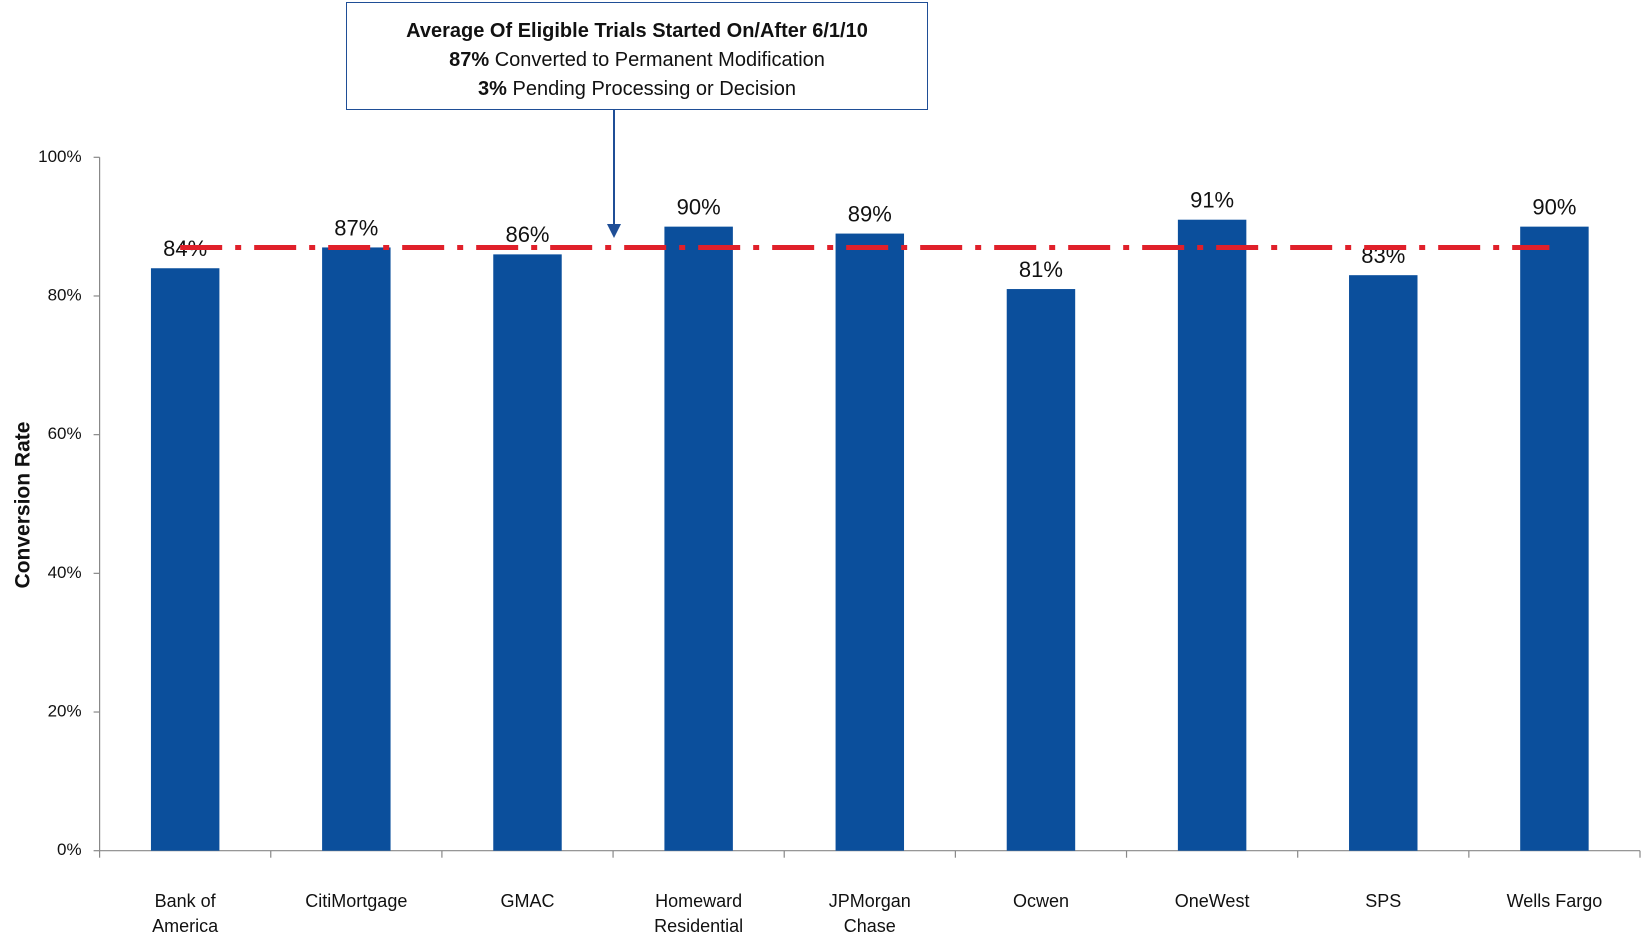 Image resolution: width=1644 pixels, height=937 pixels. What do you see at coordinates (870, 213) in the screenshot?
I see `data-label: 89%` at bounding box center [870, 213].